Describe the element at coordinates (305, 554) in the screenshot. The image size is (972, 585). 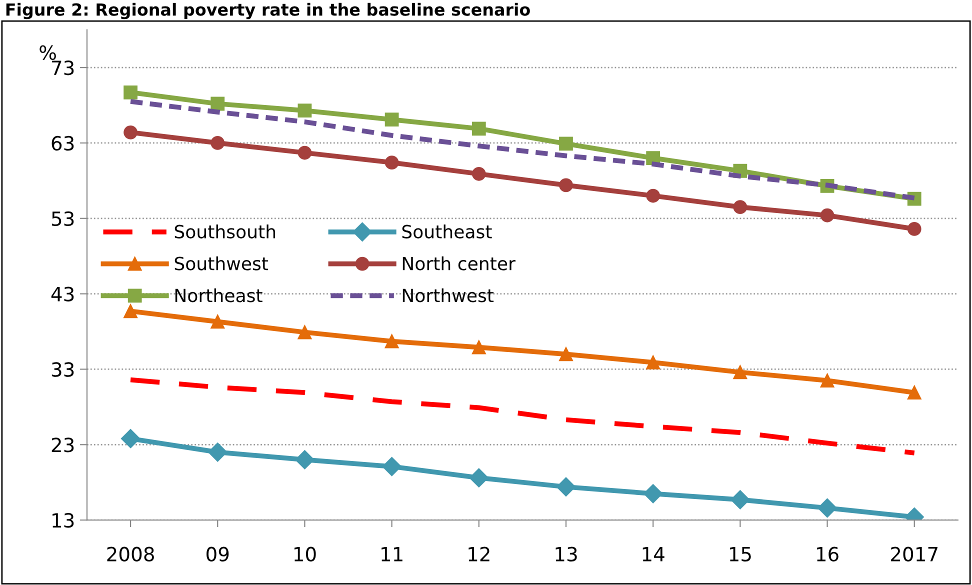
I see `x-tick-label: 10` at that location.